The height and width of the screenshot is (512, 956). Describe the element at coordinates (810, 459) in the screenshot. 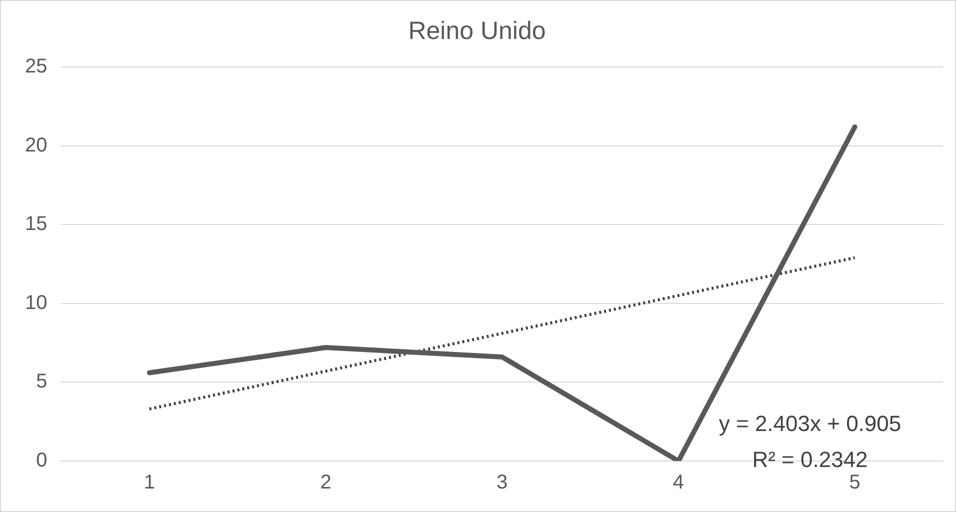

I see `annotation: R² = 0.2342` at that location.